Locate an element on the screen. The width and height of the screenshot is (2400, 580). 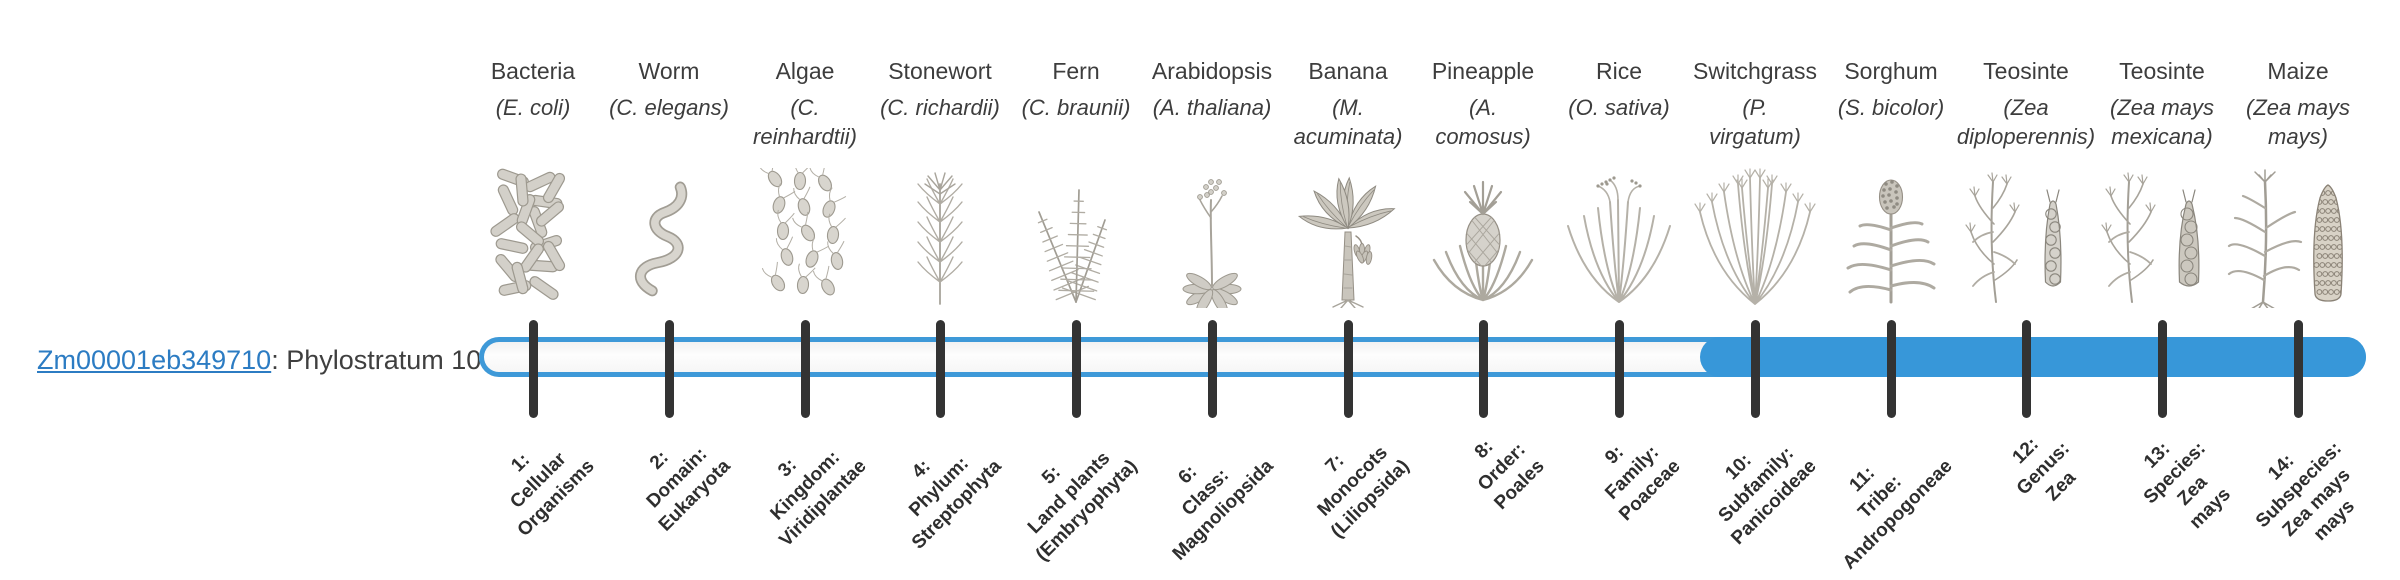
organism-common-name: Banana is located at coordinates (1348, 71).